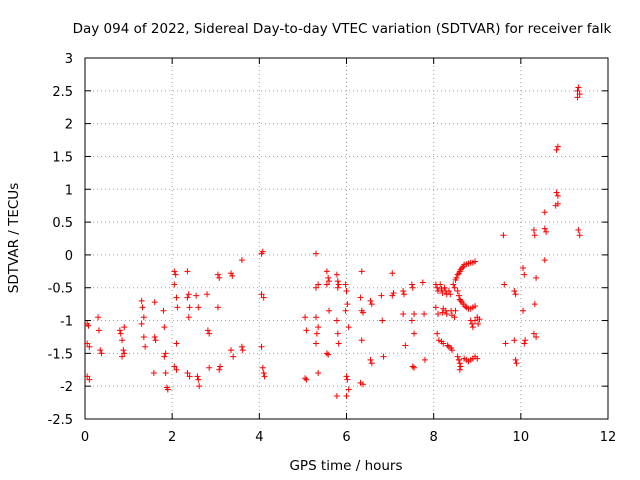 The image size is (640, 480). What do you see at coordinates (62, 92) in the screenshot?
I see `y-tick-label: 2.5` at bounding box center [62, 92].